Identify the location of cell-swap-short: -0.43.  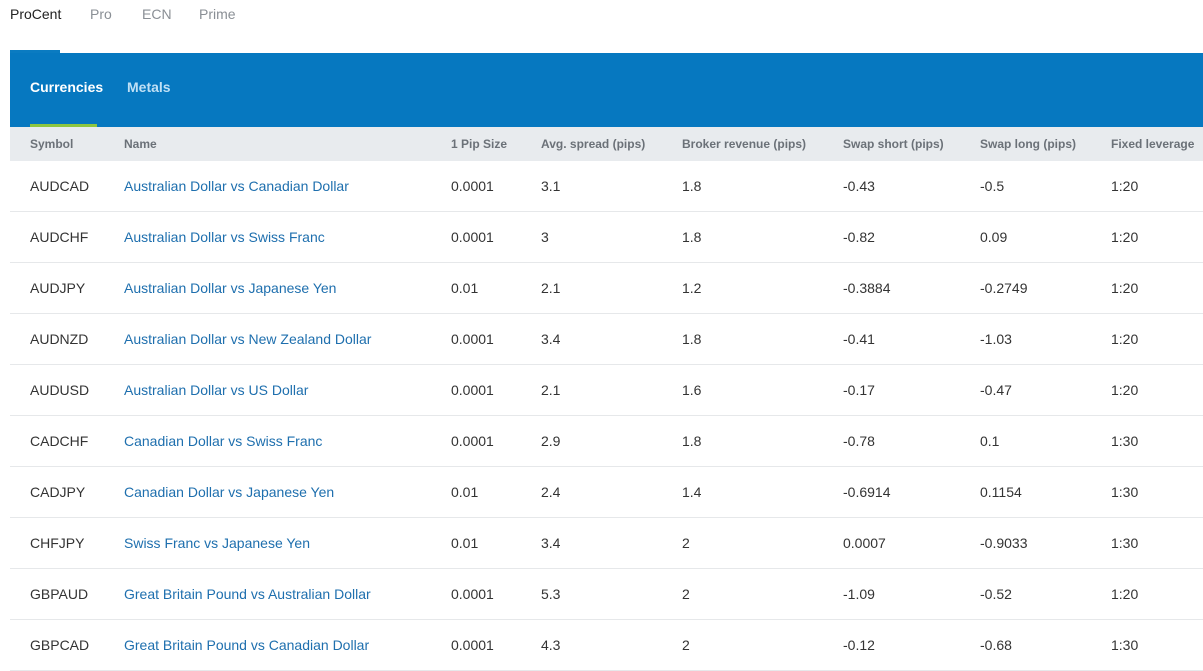
(859, 186).